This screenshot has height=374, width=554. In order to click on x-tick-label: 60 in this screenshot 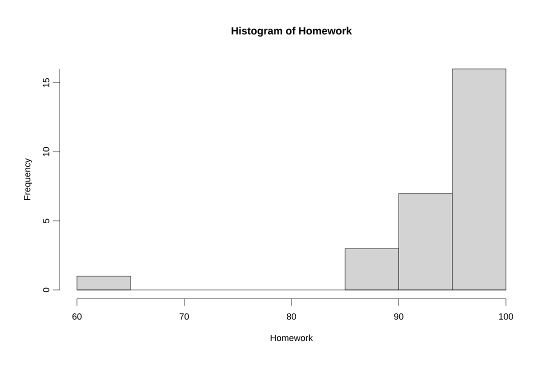, I will do `click(77, 316)`.